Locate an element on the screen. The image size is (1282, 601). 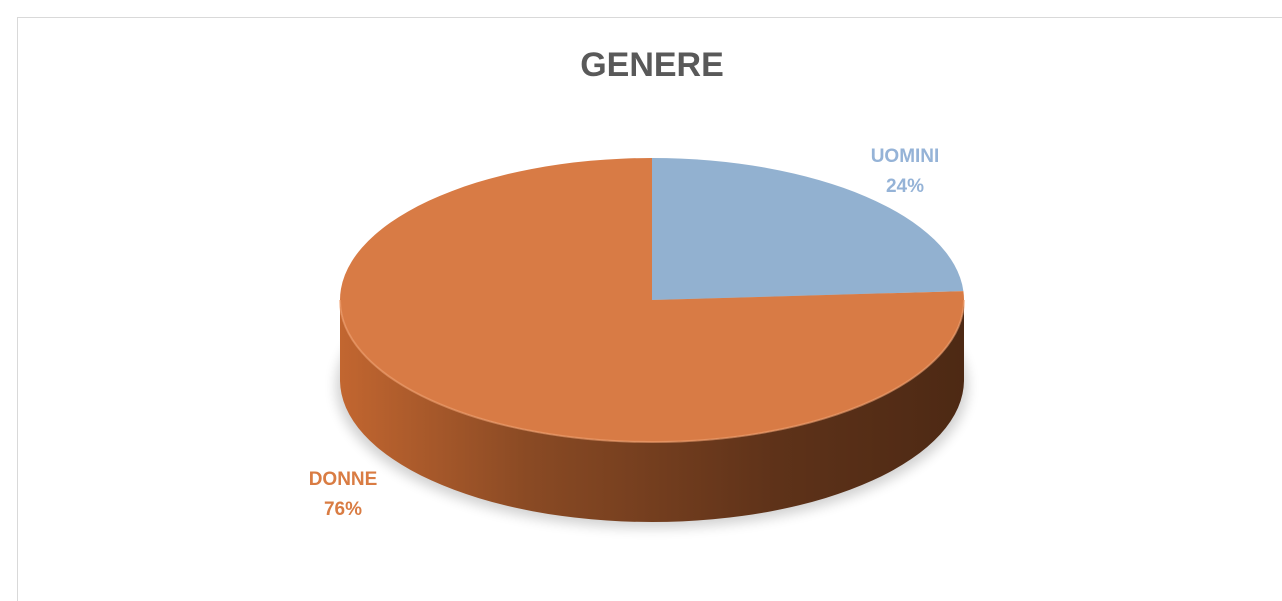
slice-value-label: 24% is located at coordinates (905, 186).